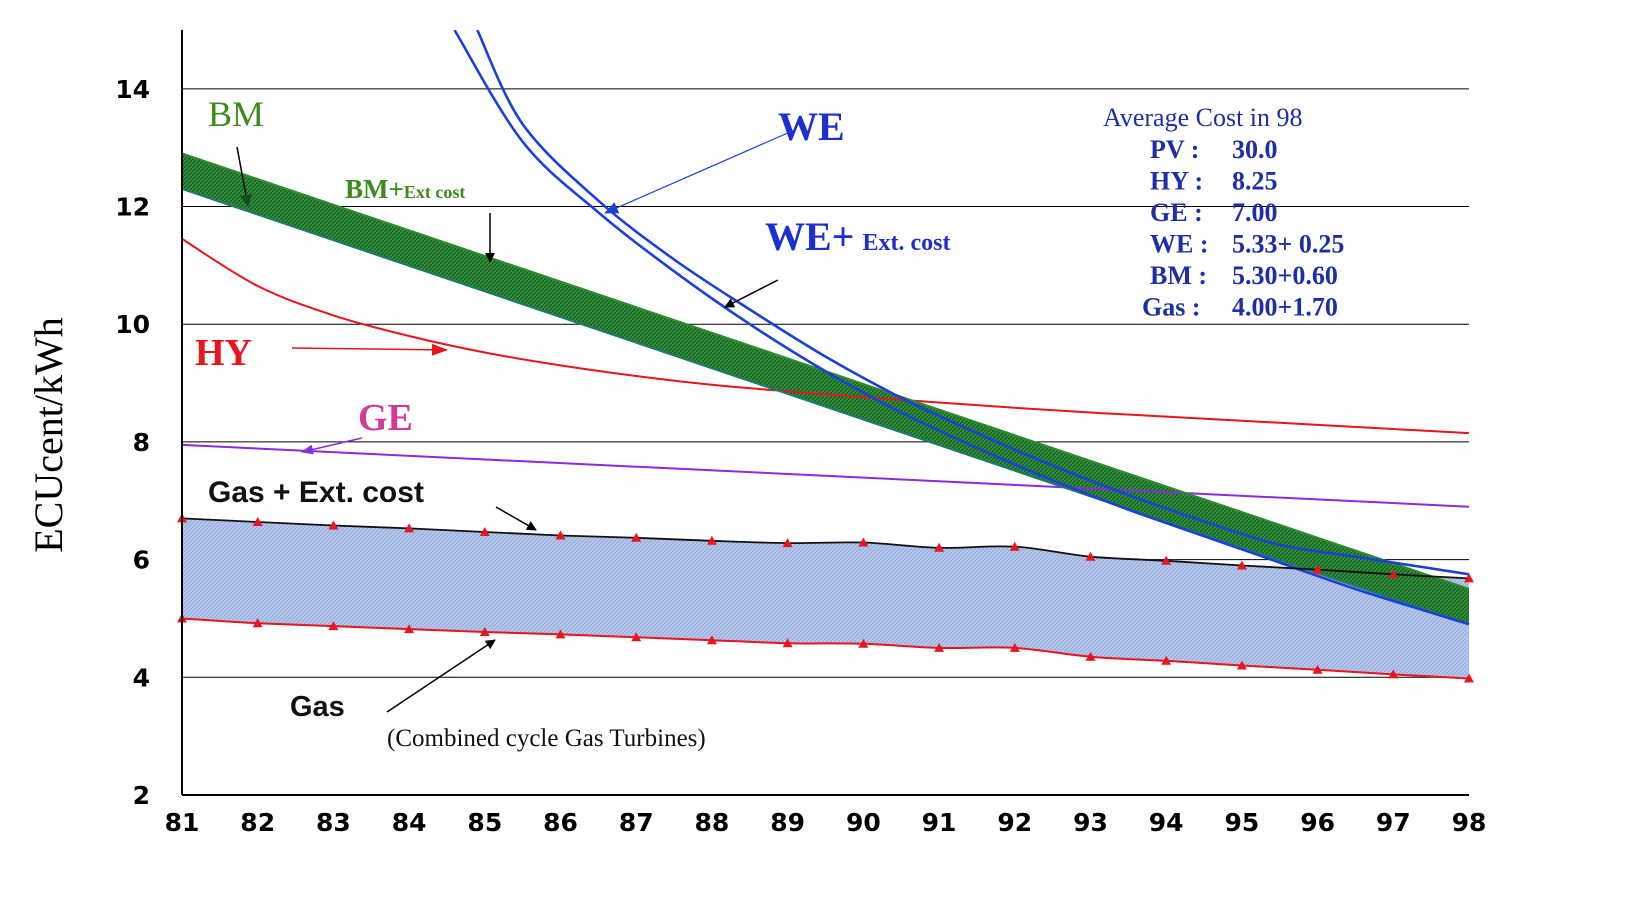  I want to click on label-ge: GE, so click(385, 418).